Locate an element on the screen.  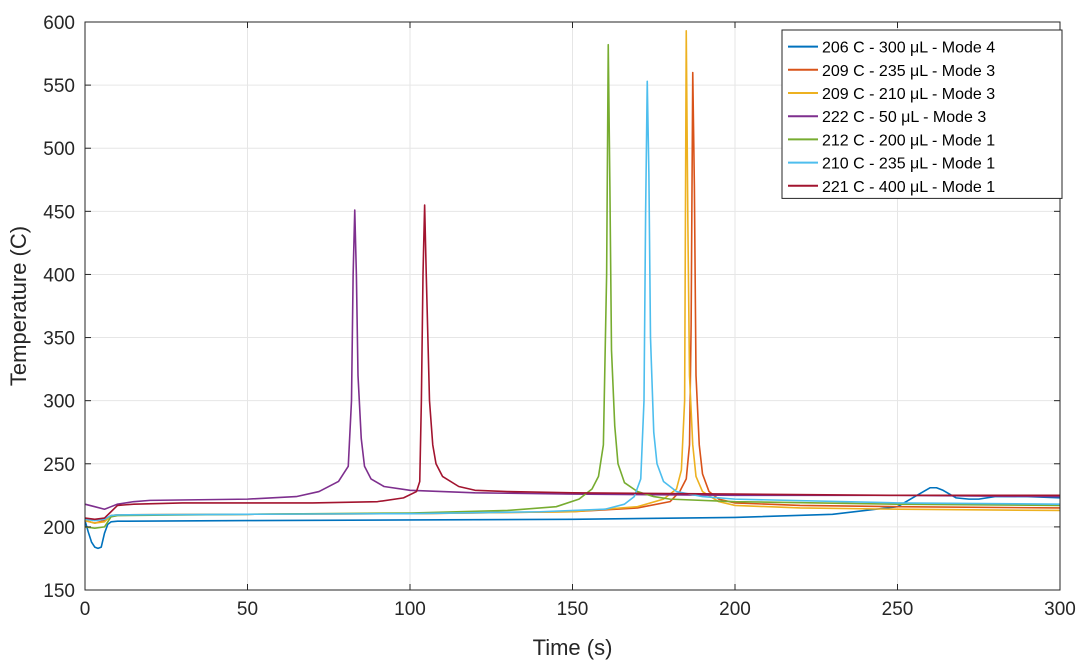
y-tick-label: 600 is located at coordinates (59, 23).